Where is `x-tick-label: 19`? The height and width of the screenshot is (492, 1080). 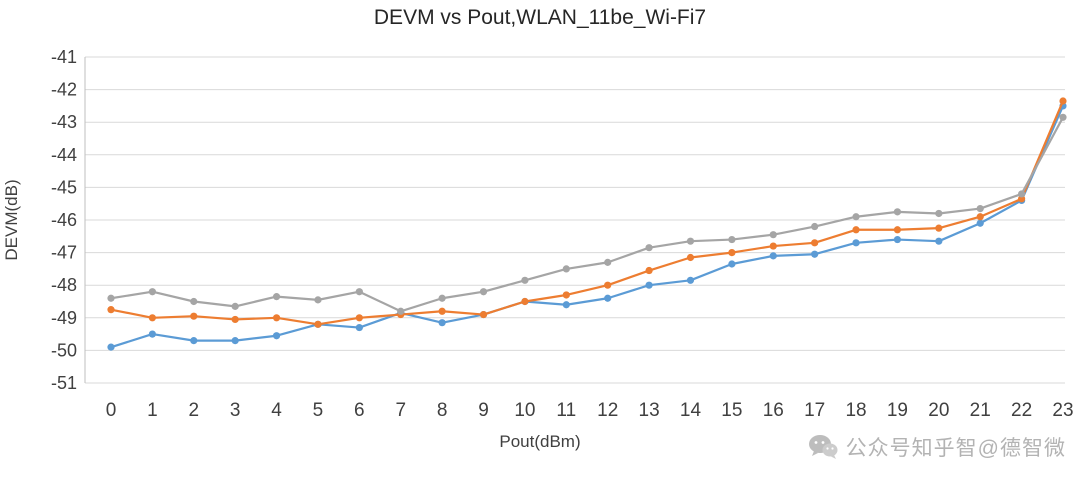
x-tick-label: 19 is located at coordinates (897, 410).